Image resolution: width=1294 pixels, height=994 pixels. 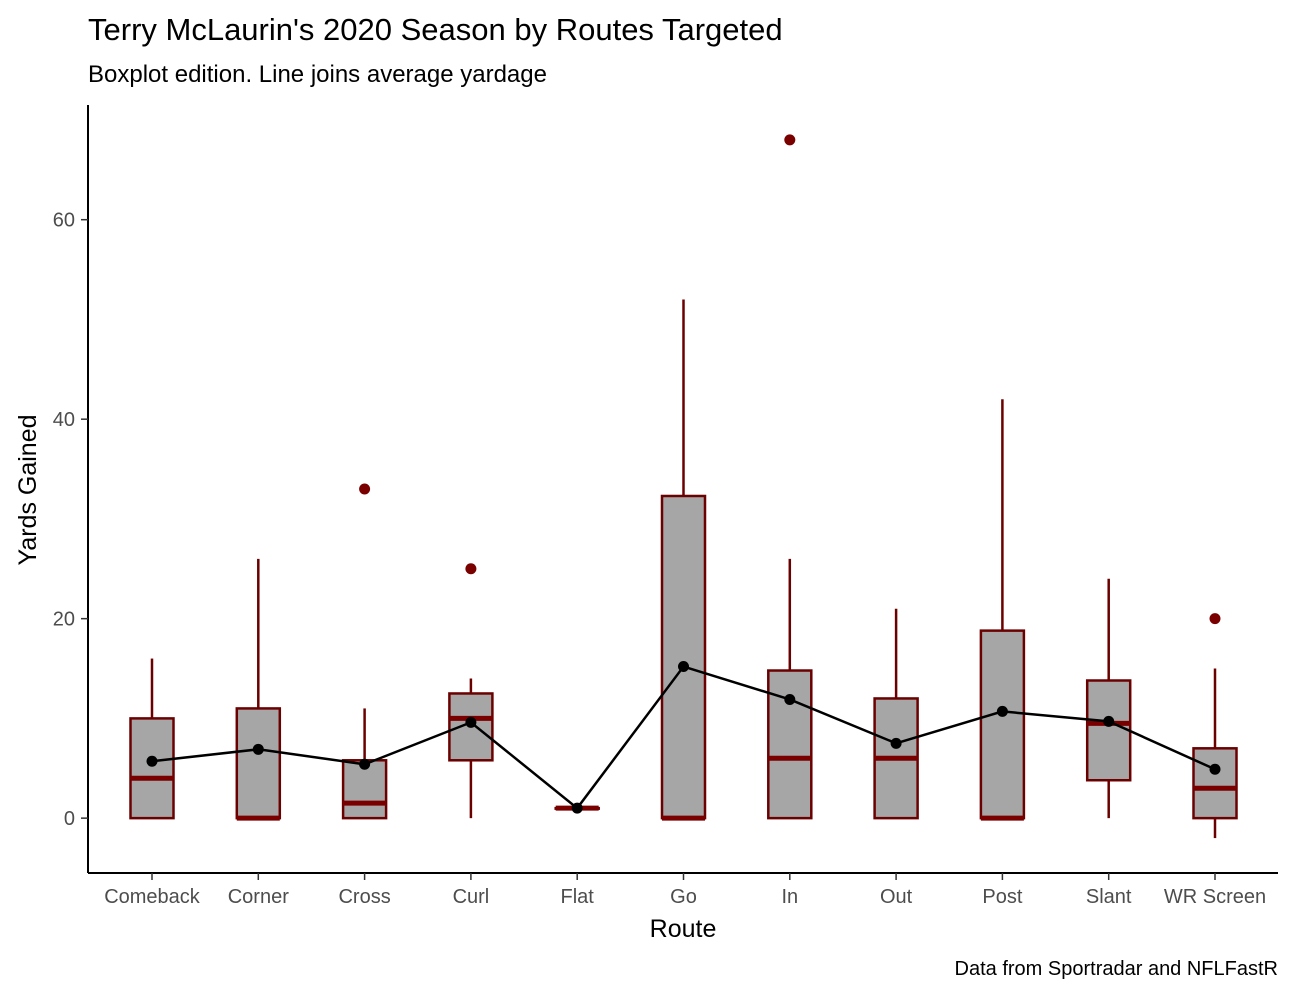 I want to click on x-tick-label: Out, so click(x=896, y=897).